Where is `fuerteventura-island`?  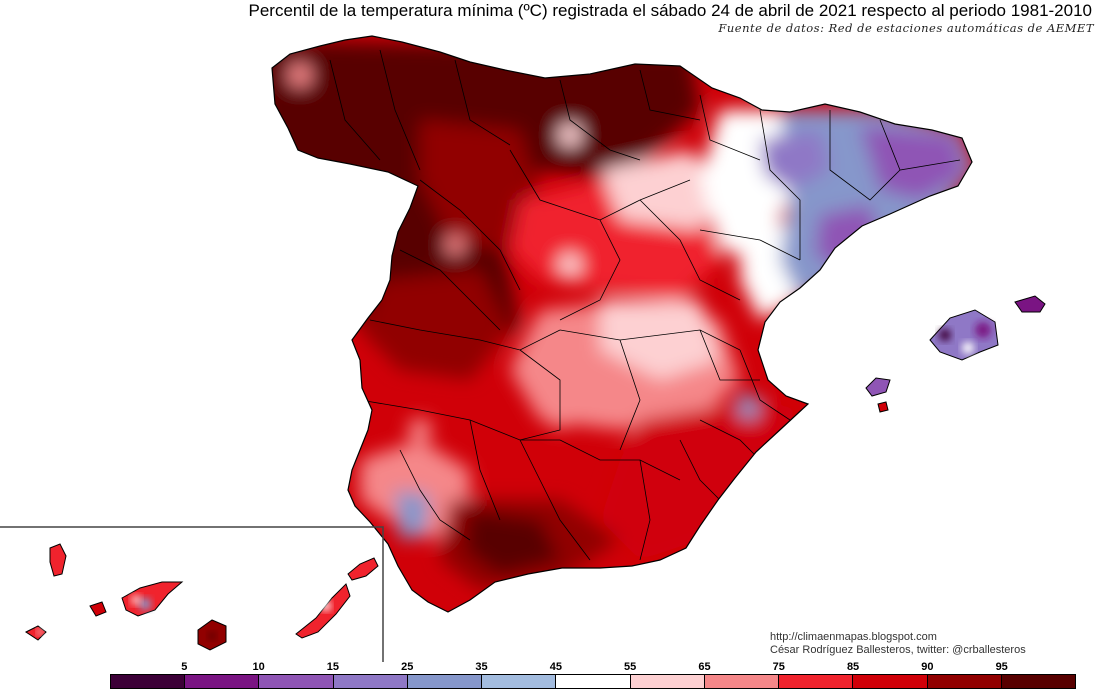
fuerteventura-island is located at coordinates (323, 611).